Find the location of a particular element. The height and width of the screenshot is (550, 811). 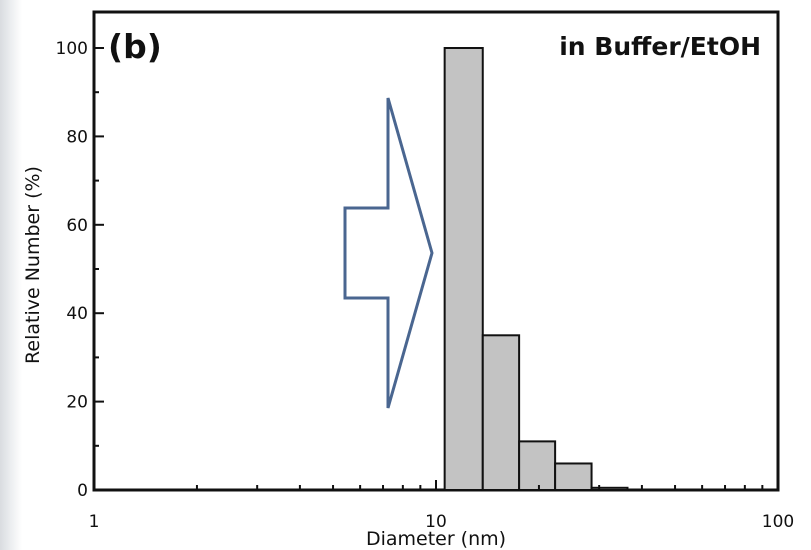

x-tick-label: 1 is located at coordinates (94, 522).